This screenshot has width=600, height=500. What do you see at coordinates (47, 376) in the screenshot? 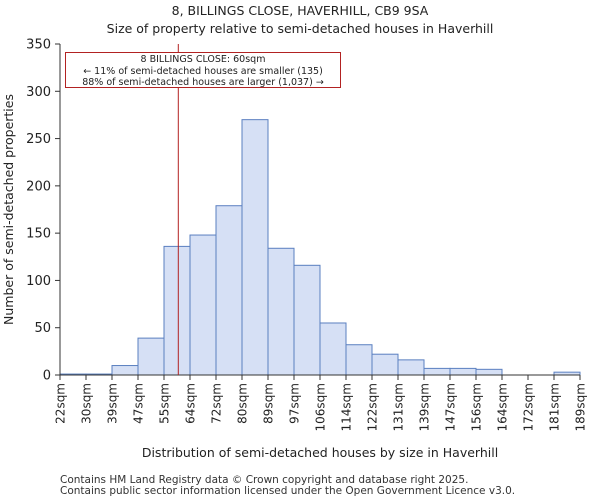
I see `y-tick-label: 0` at bounding box center [47, 376].